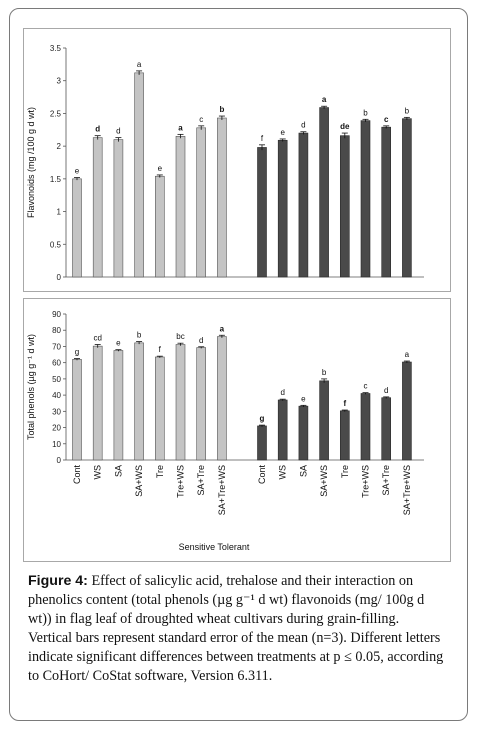 This screenshot has width=477, height=731. What do you see at coordinates (56, 428) in the screenshot?
I see `y-tick-label: 20` at bounding box center [56, 428].